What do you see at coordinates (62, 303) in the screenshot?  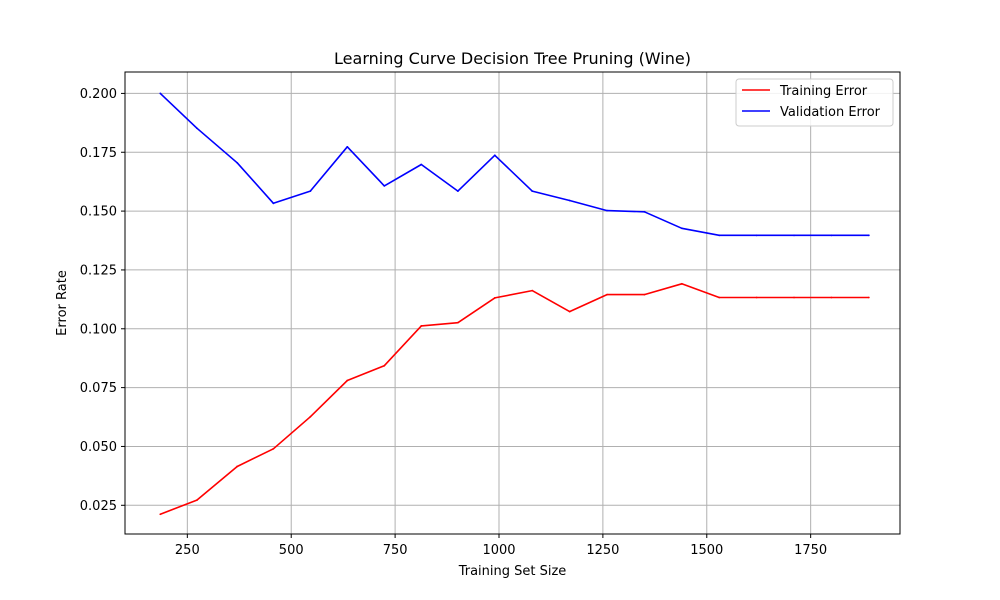 I see `y-axis-label: Error Rate` at bounding box center [62, 303].